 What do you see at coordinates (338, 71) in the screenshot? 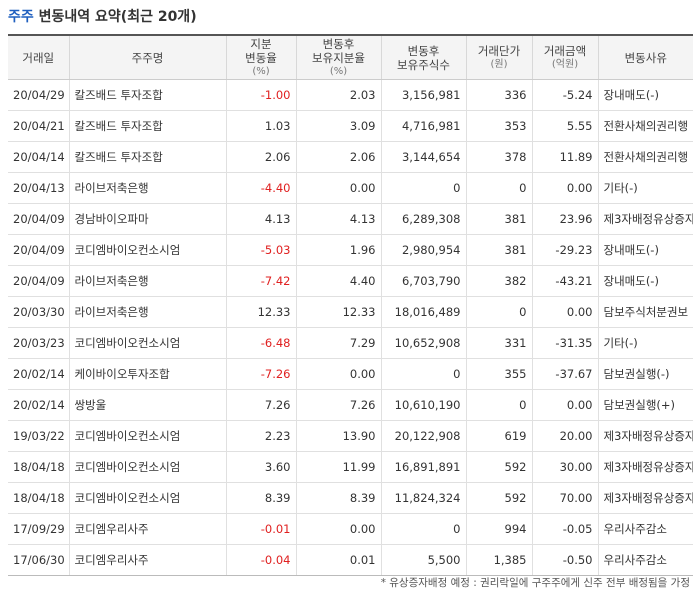
I see `header-ratio-after-unit: (%)` at bounding box center [338, 71].